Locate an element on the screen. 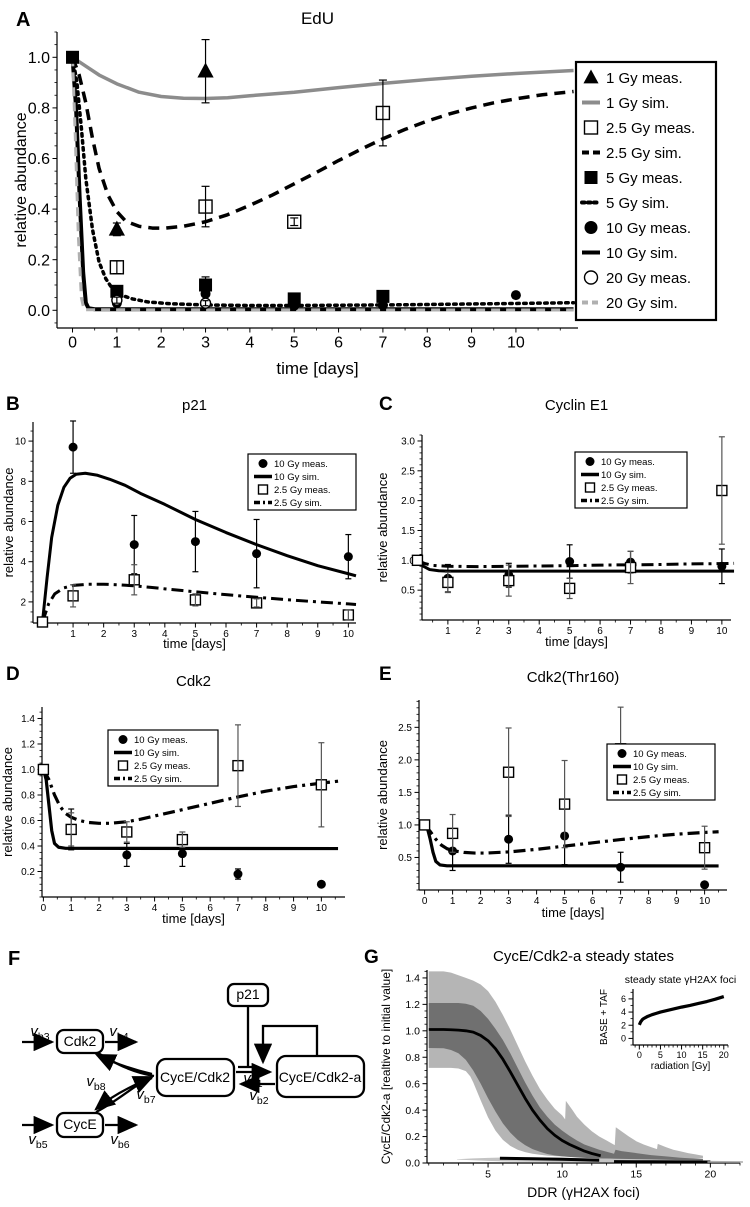 This screenshot has height=1207, width=750. svg-text: 2.5 is located at coordinates (405, 728).